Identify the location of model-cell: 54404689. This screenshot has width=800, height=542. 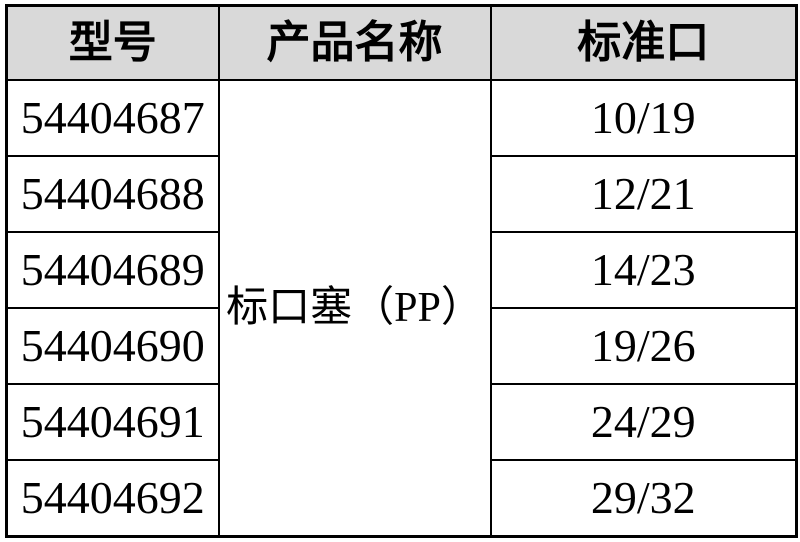
(112, 269).